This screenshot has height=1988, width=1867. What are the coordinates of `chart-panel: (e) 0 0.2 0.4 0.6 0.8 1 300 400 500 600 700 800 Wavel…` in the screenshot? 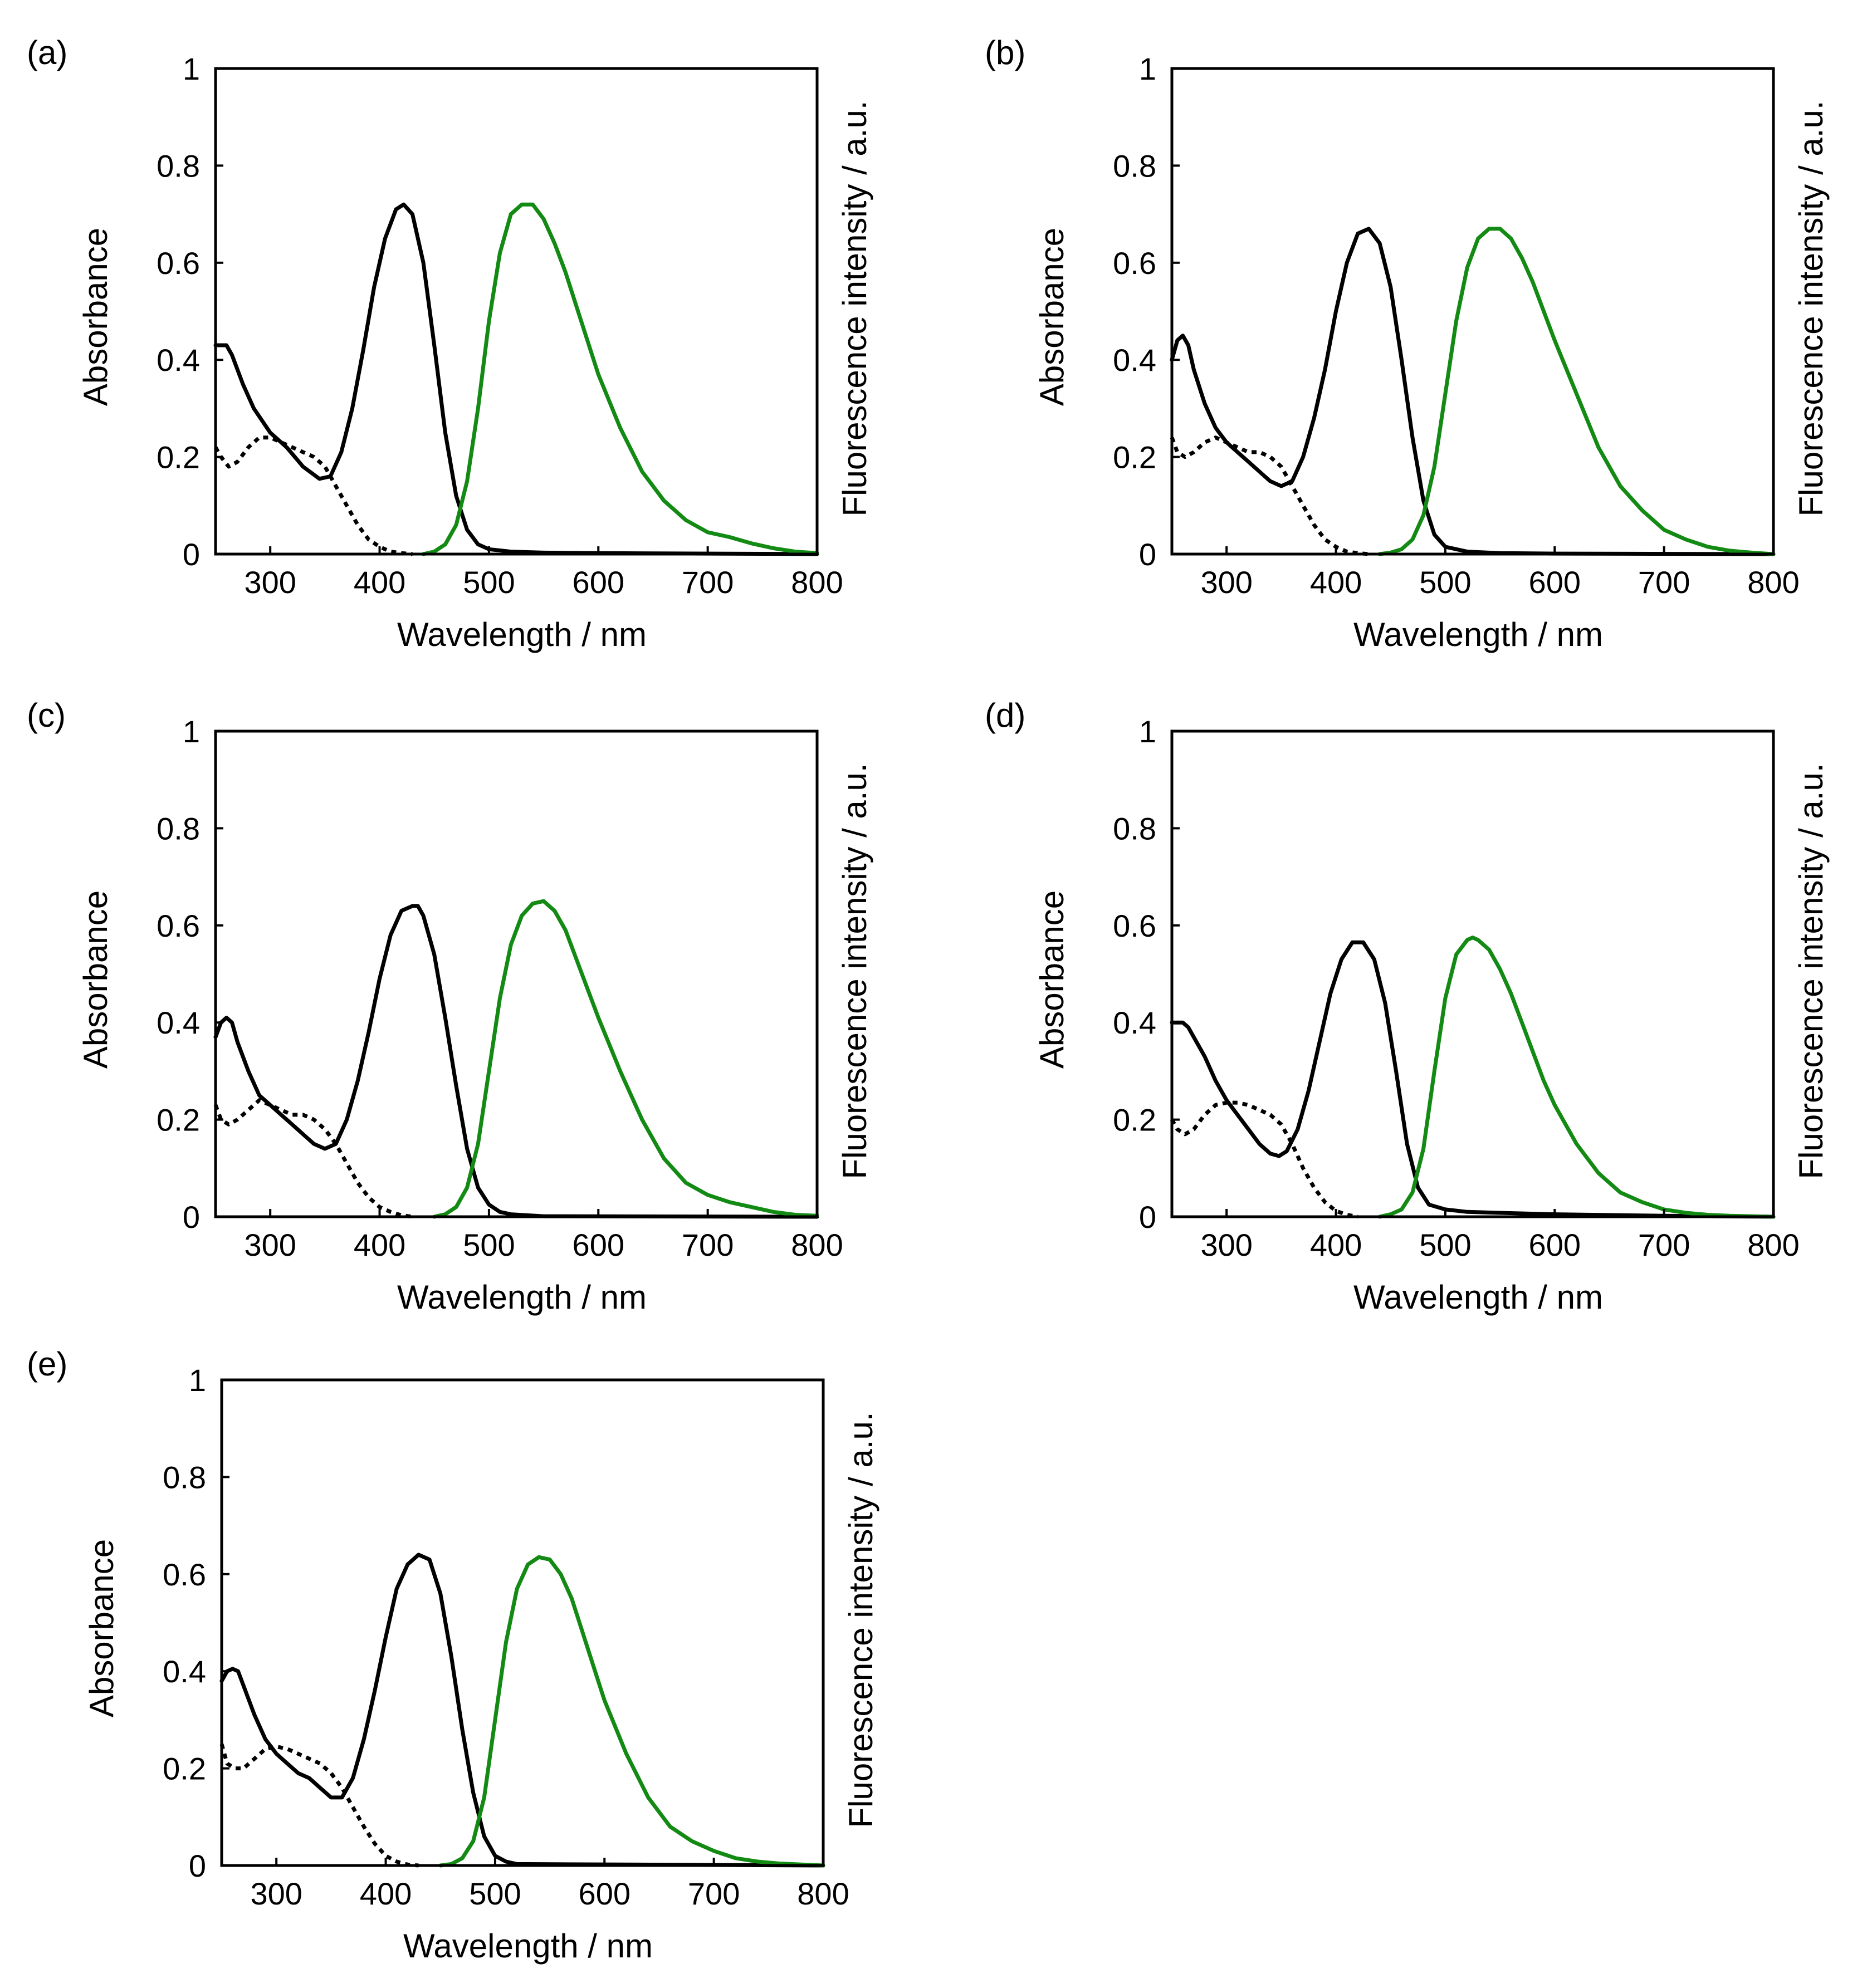 It's located at (453, 1655).